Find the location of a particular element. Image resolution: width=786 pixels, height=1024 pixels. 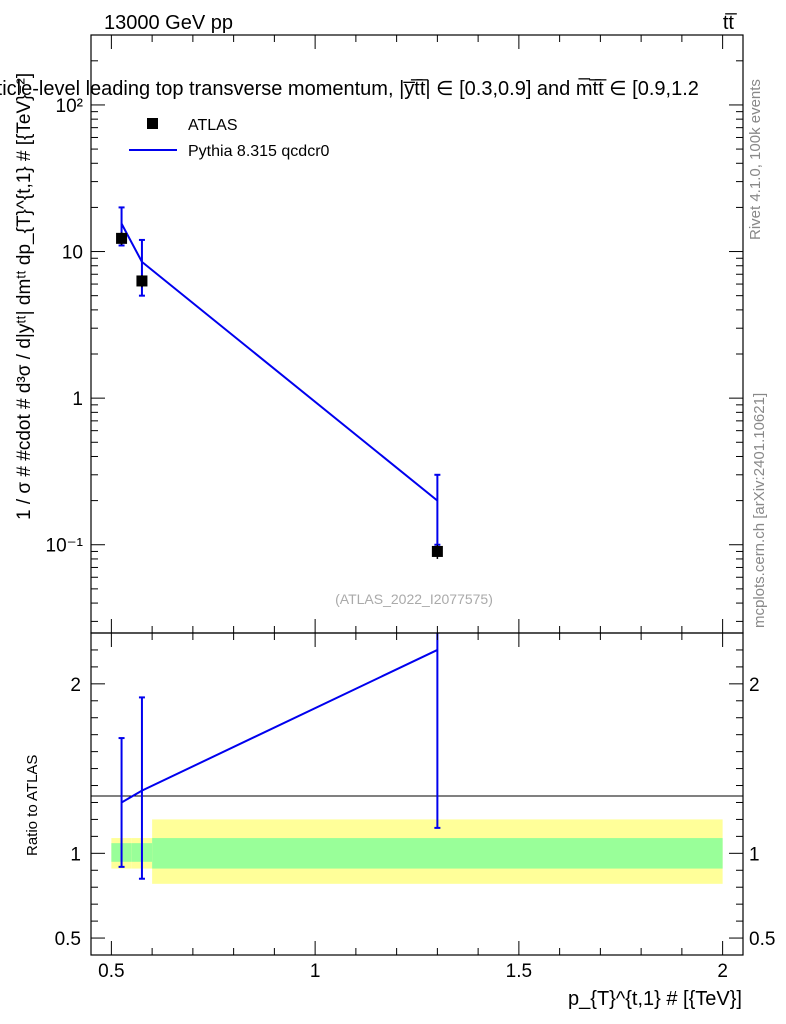

ratio-y-tick-label: 0.5 is located at coordinates (68, 939).